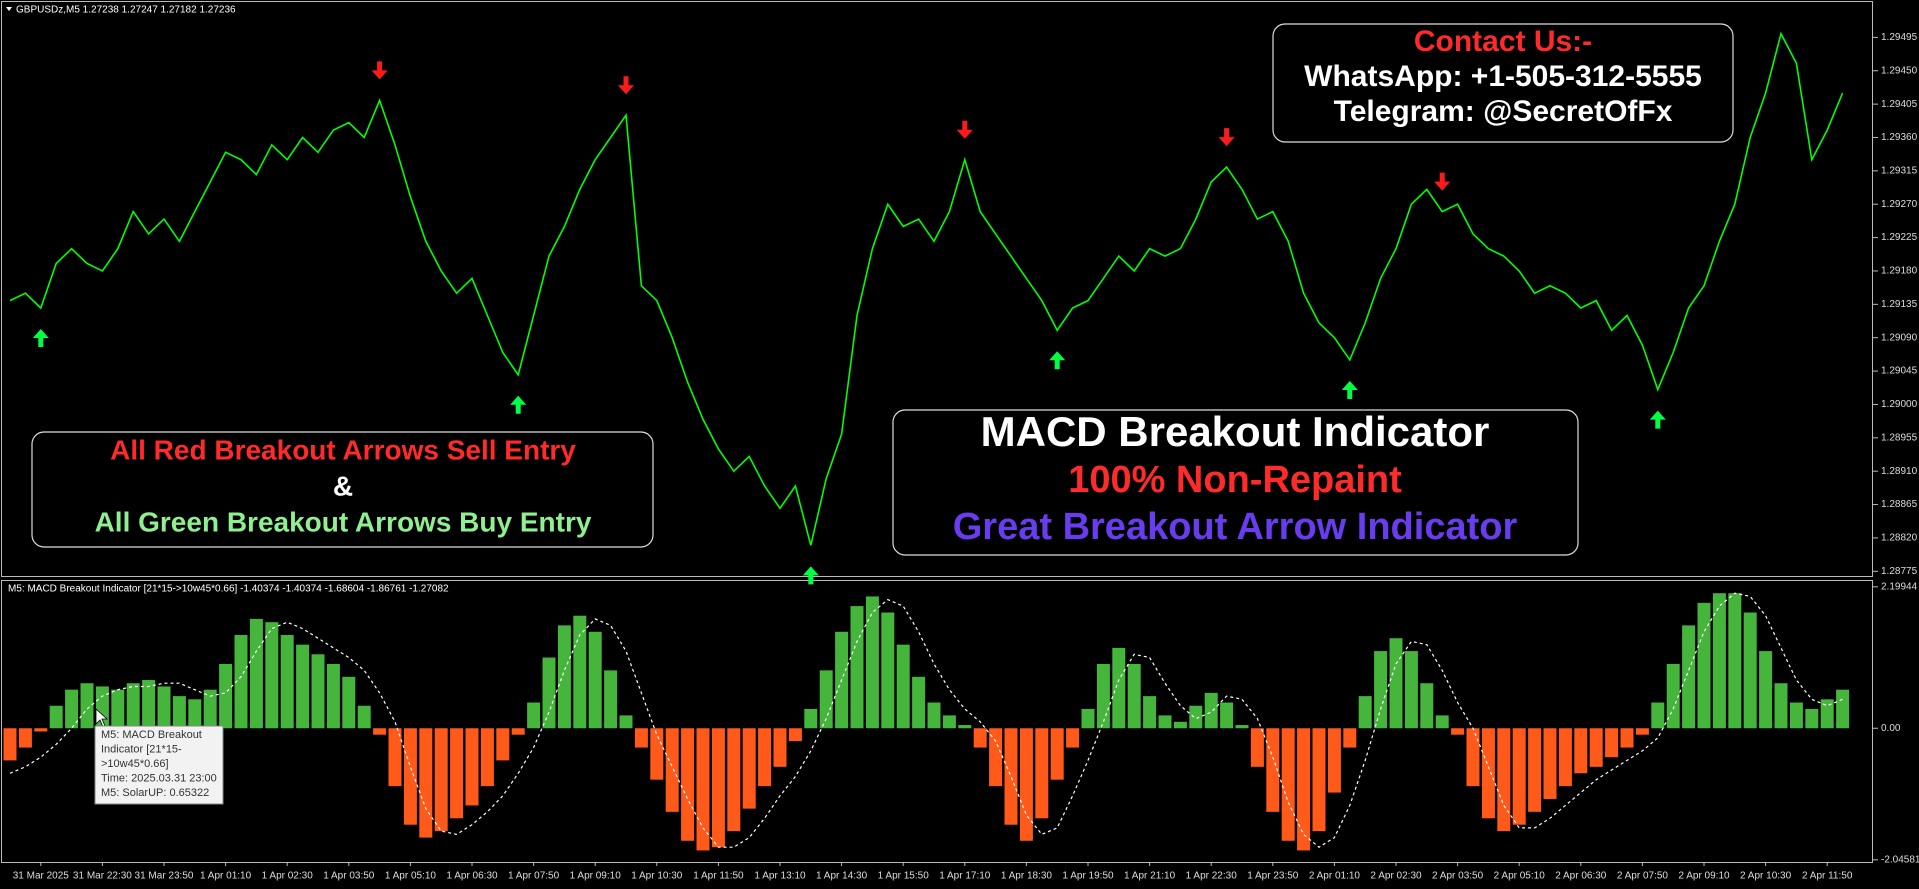  I want to click on sell-arrow, so click(964, 129).